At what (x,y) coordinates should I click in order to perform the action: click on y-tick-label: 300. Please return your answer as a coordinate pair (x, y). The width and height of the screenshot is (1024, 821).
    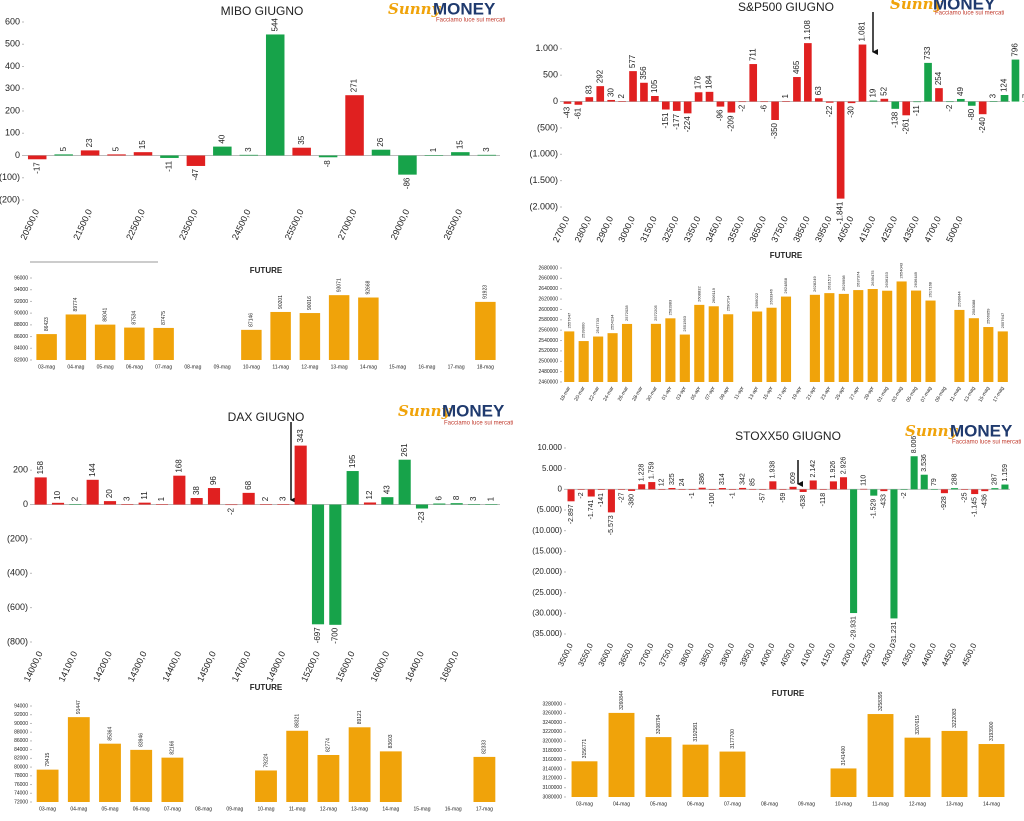
    Looking at the image, I should click on (12, 88).